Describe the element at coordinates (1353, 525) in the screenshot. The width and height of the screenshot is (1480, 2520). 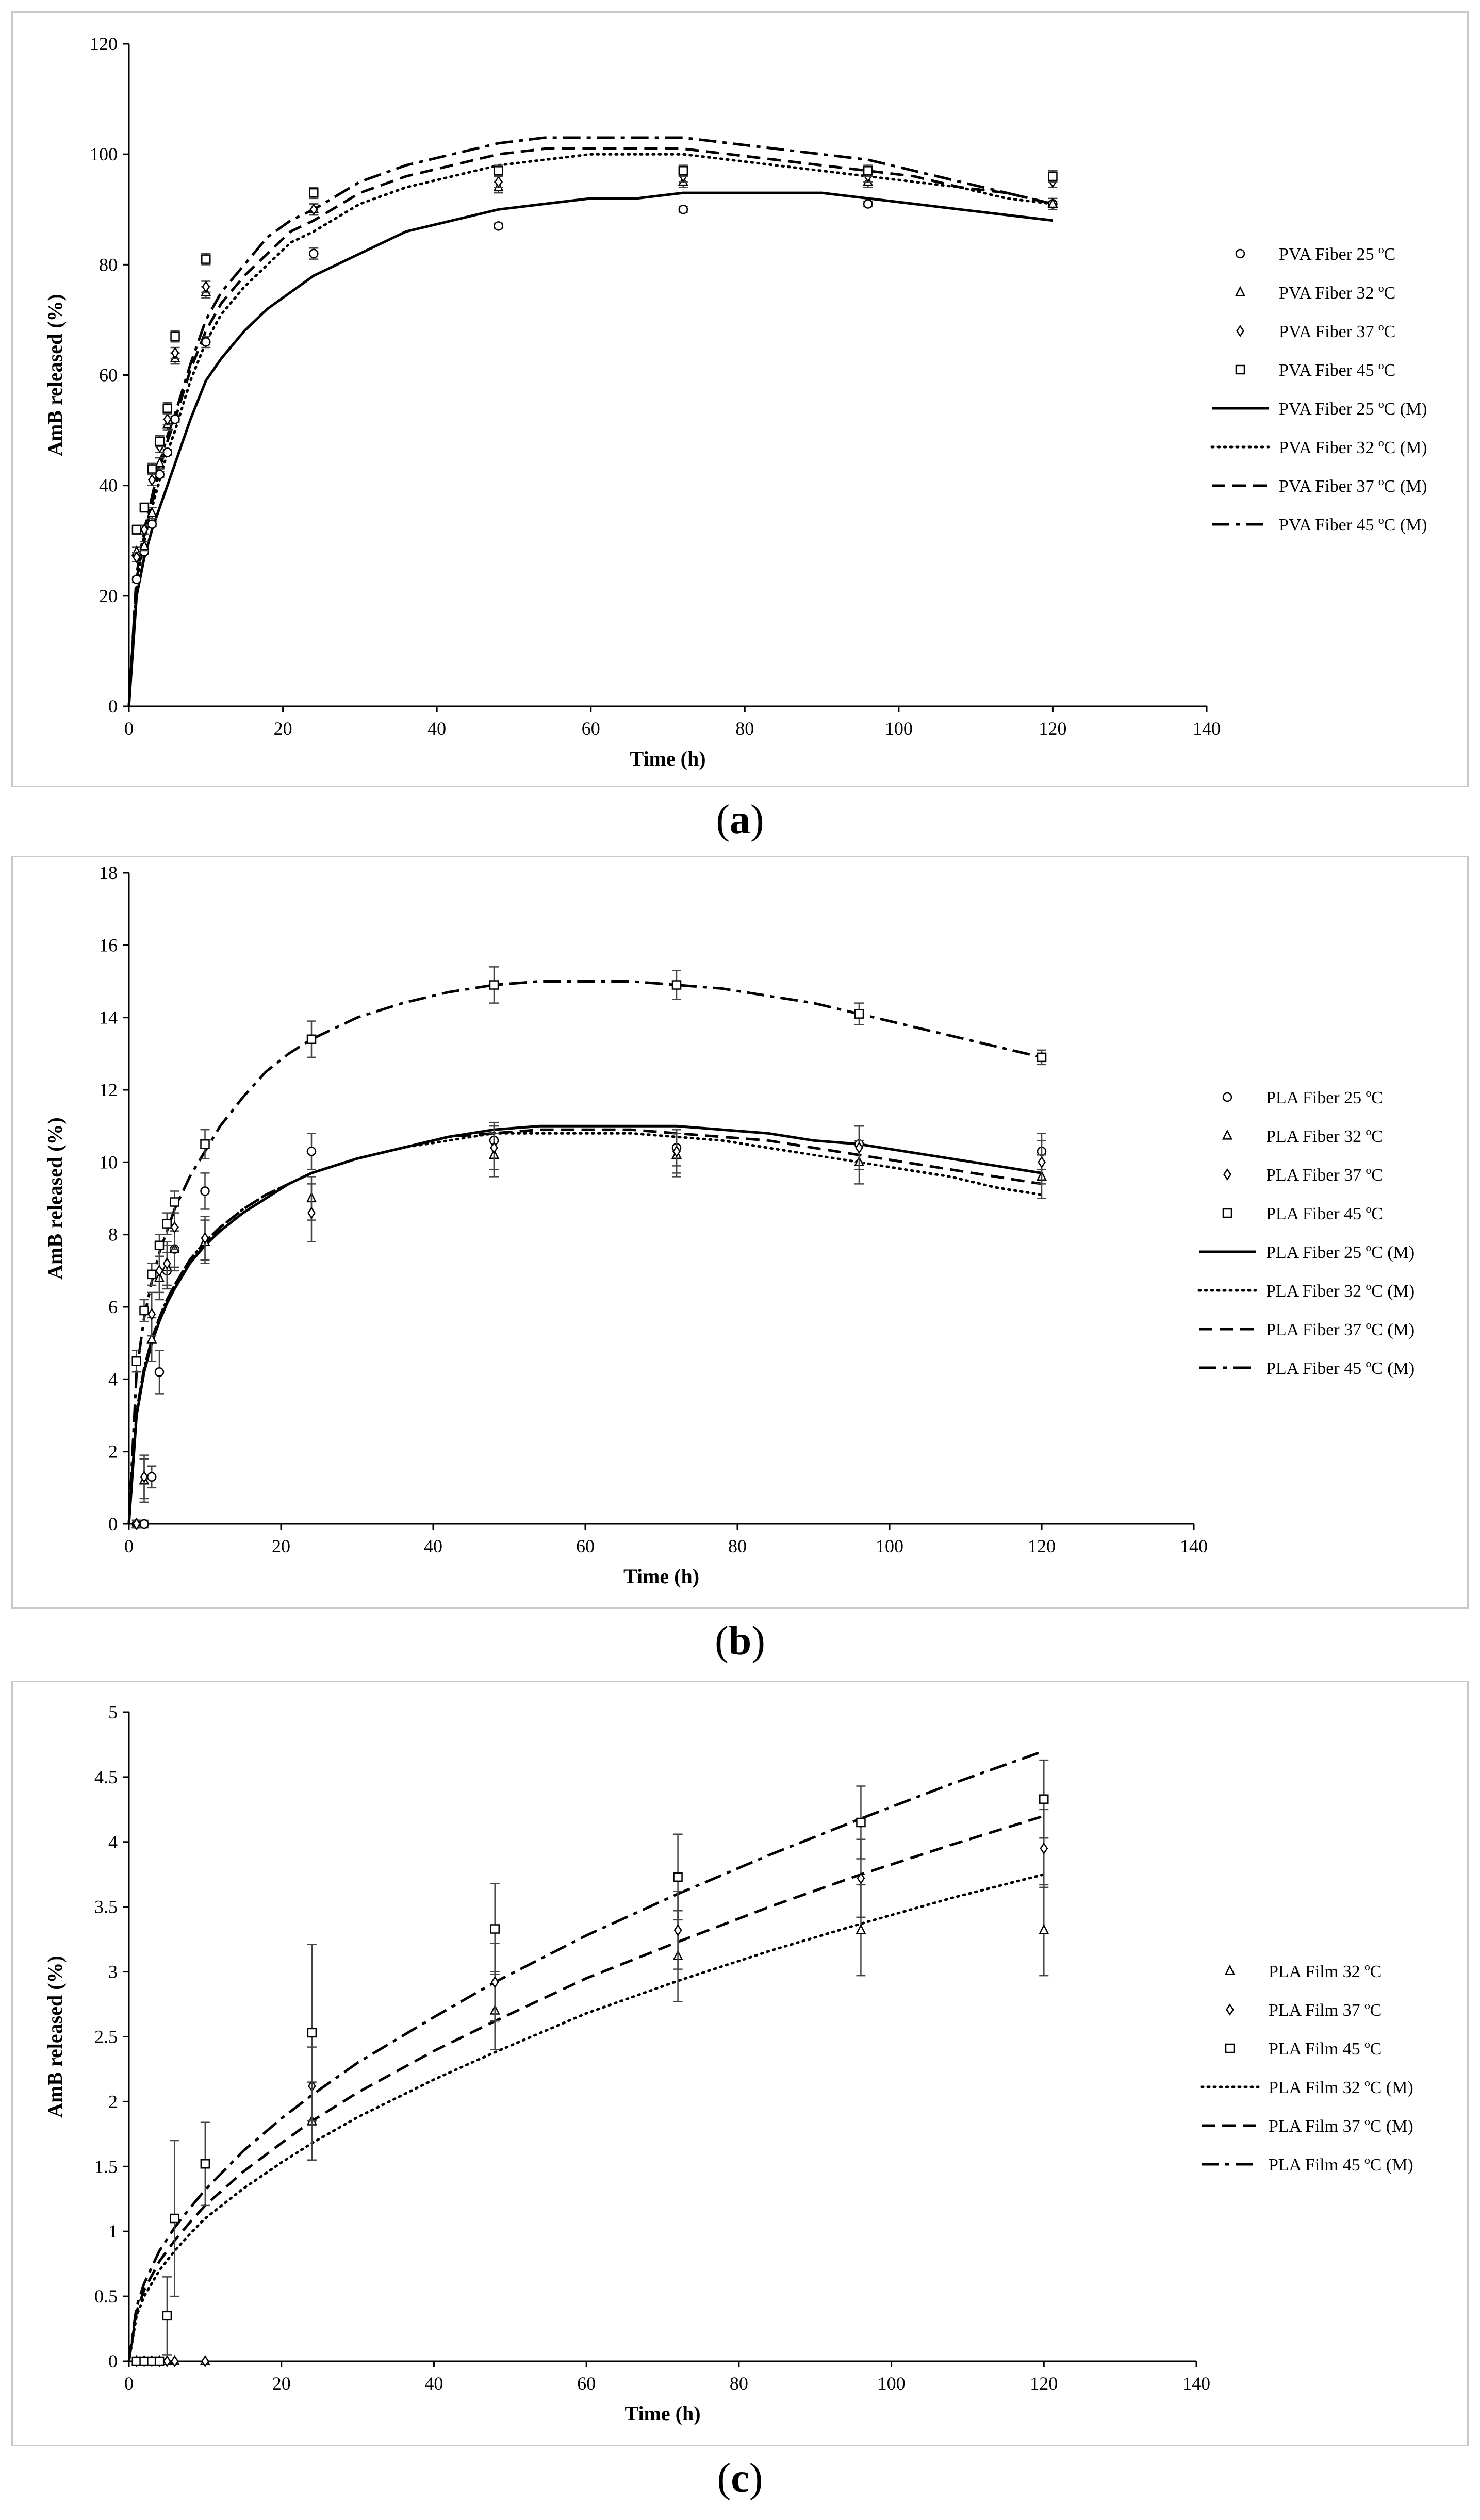
I see `chart-a-legend-7-label: PVA Fiber 45 ºC (M)` at that location.